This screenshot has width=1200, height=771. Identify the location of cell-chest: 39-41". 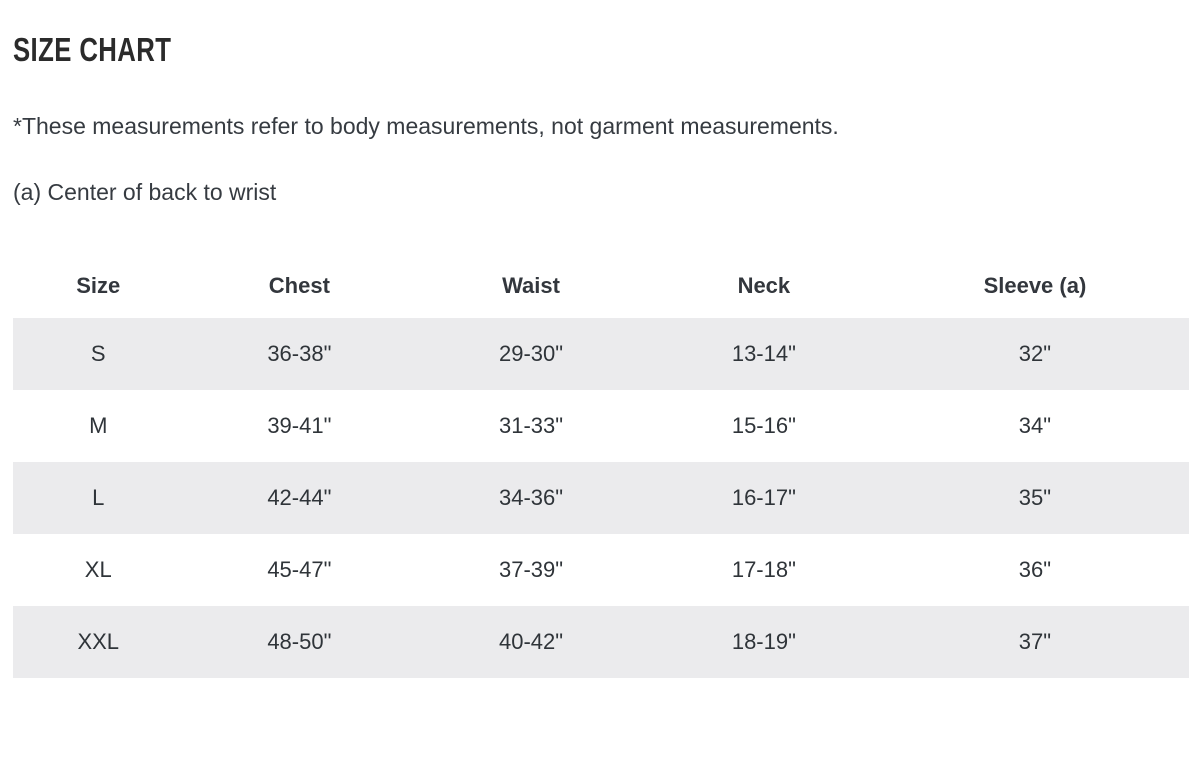
(299, 425).